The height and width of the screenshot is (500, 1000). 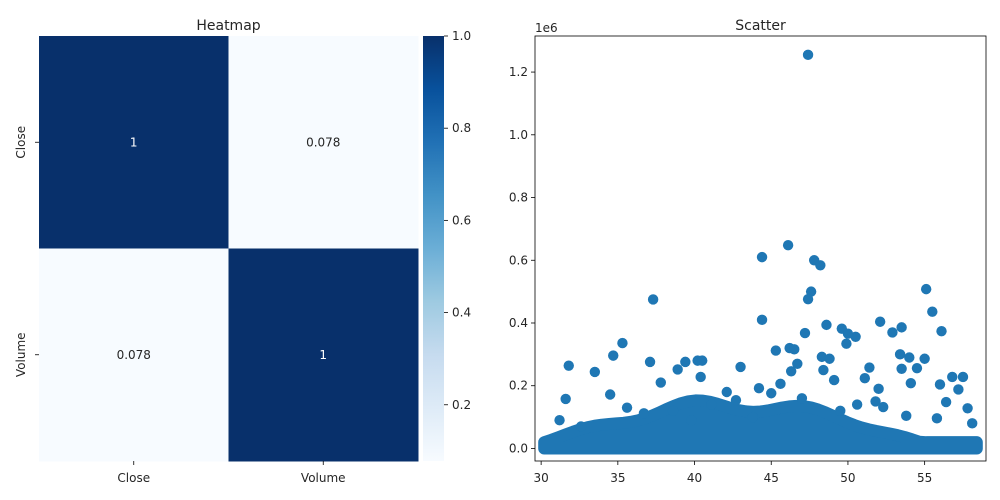 What do you see at coordinates (522, 260) in the screenshot?
I see `scatter-y-axis: 0.0 0.2 0.4 0.6 0.8 1.0 1.2` at bounding box center [522, 260].